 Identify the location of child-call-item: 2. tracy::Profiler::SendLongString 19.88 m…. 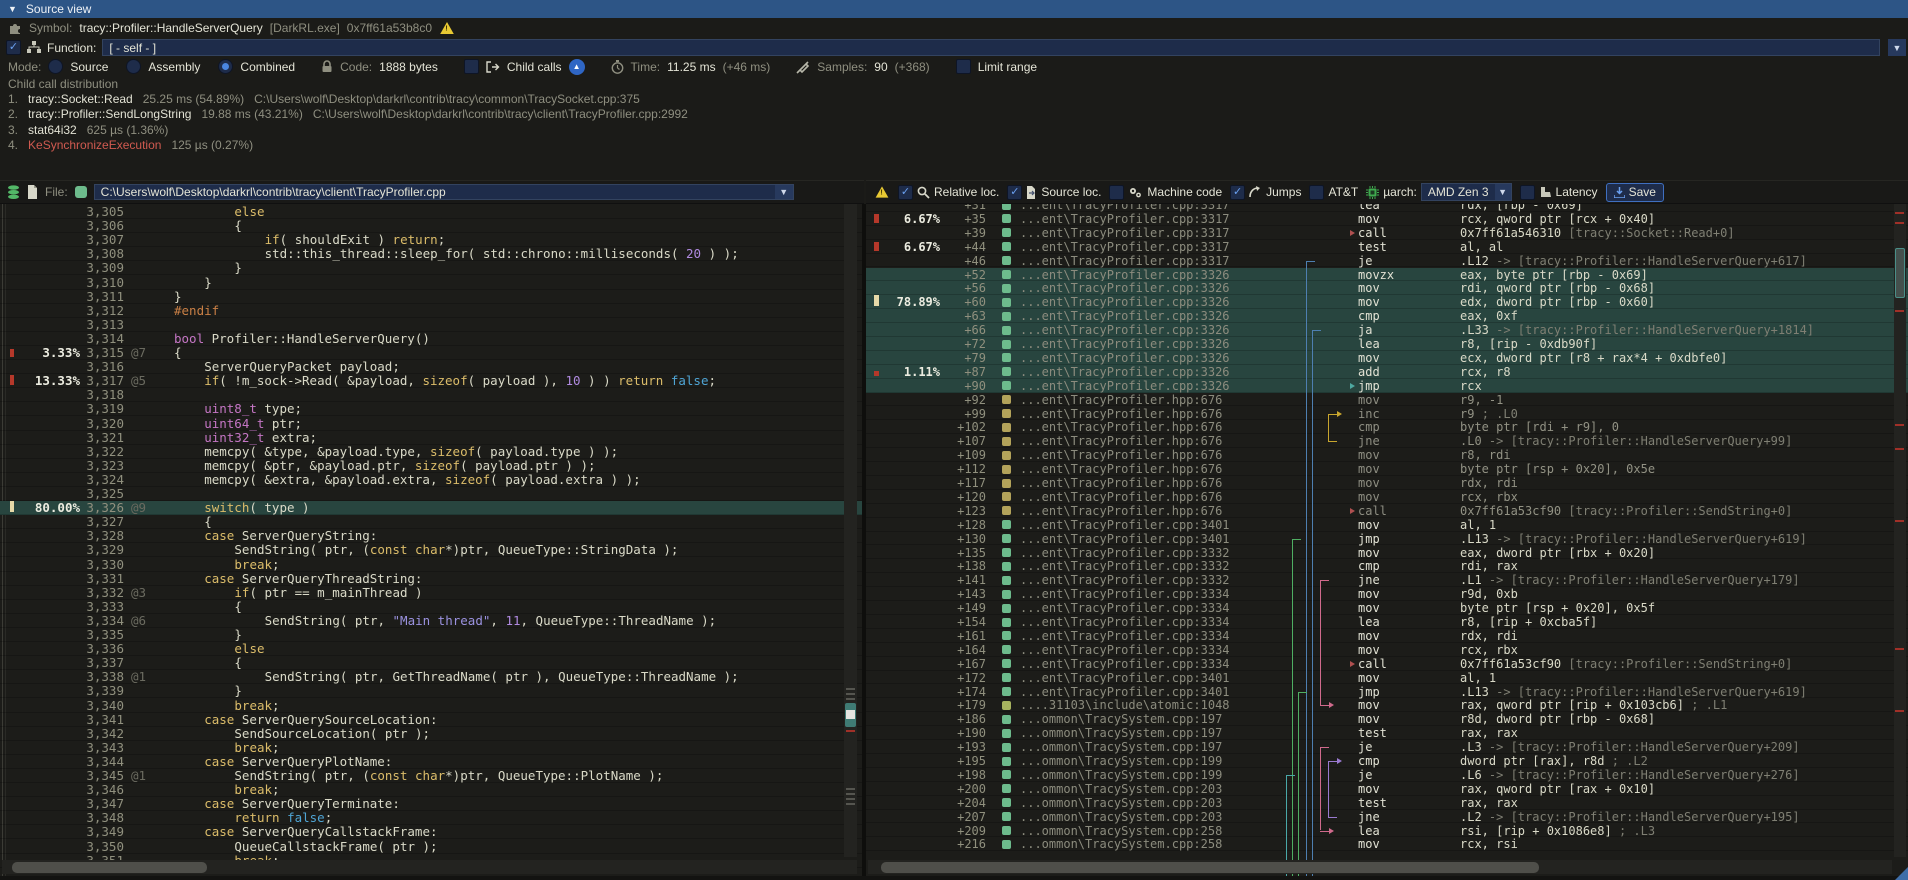
(348, 114).